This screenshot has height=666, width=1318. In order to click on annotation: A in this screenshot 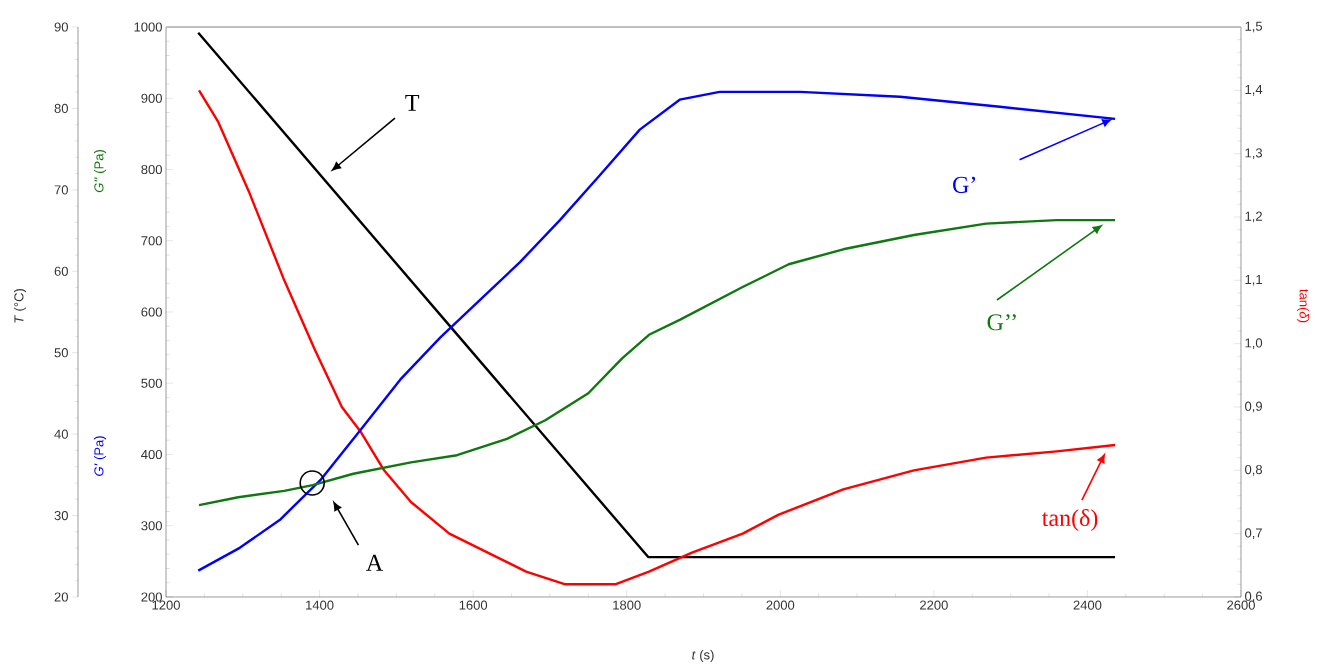, I will do `click(375, 562)`.